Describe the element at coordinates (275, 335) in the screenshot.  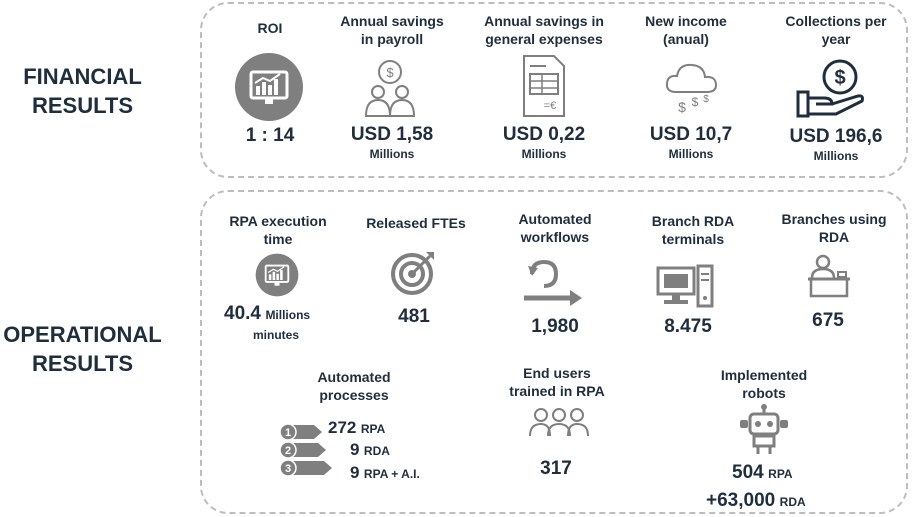
I see `rpa-execution-unit-line2: minutes` at that location.